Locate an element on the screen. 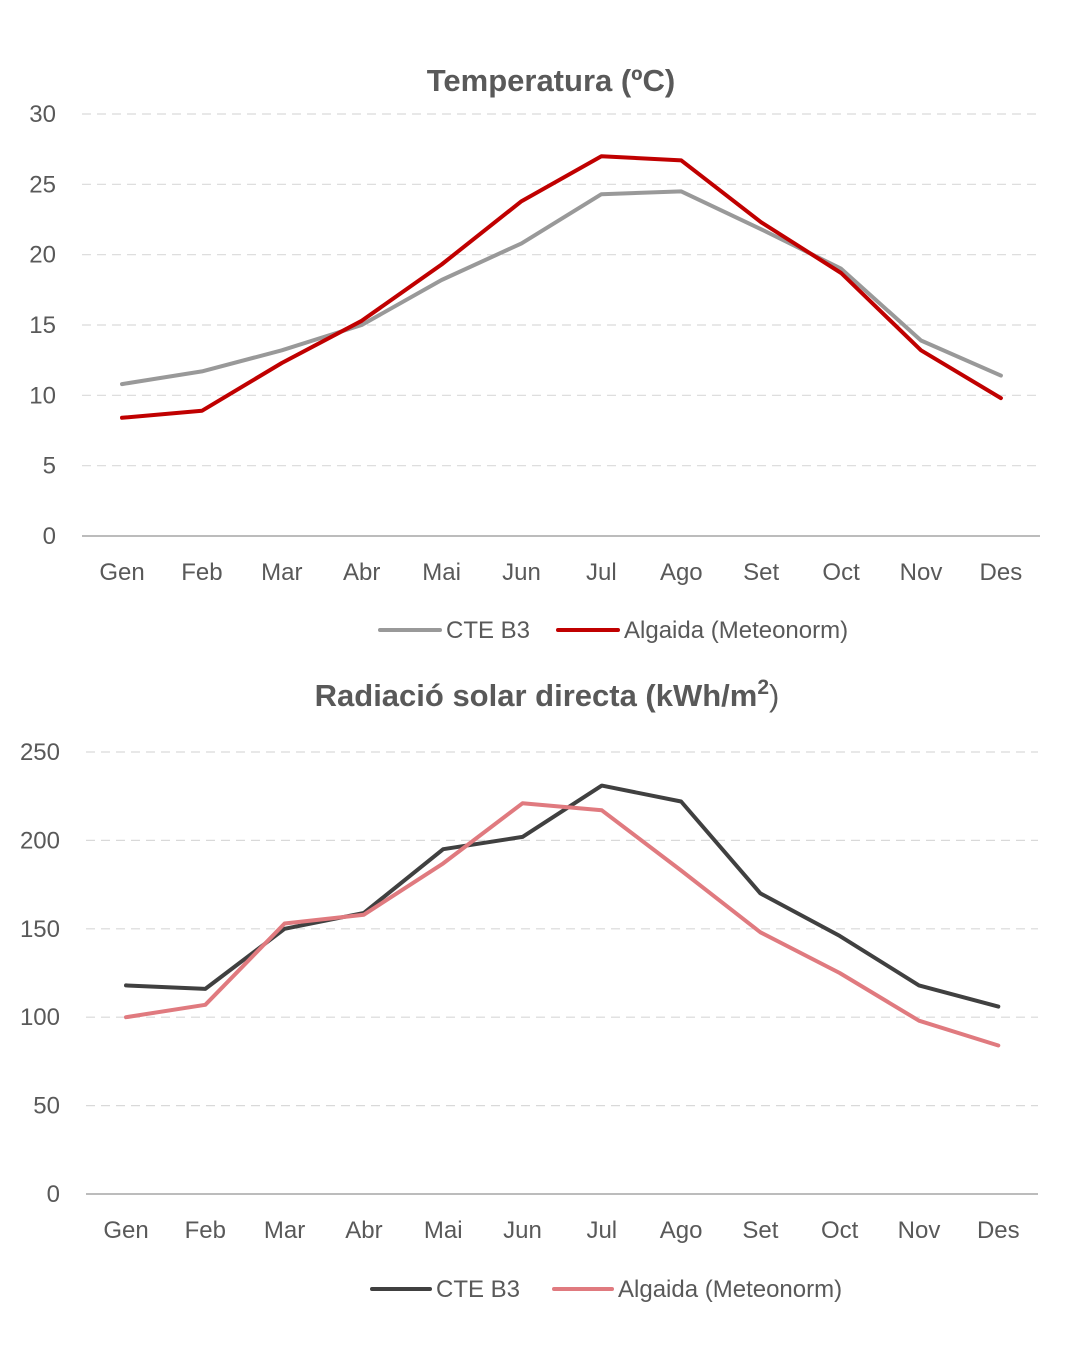 Image resolution: width=1080 pixels, height=1350 pixels. y-tick-label: 250 is located at coordinates (40, 752).